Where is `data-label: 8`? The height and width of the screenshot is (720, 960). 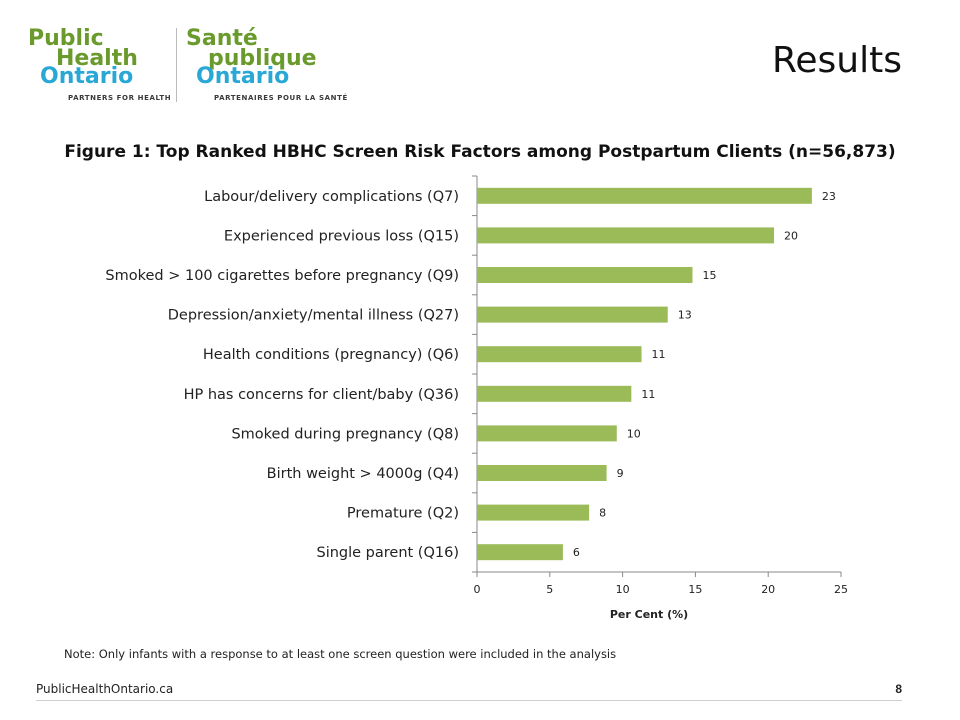
data-label: 8 is located at coordinates (602, 513).